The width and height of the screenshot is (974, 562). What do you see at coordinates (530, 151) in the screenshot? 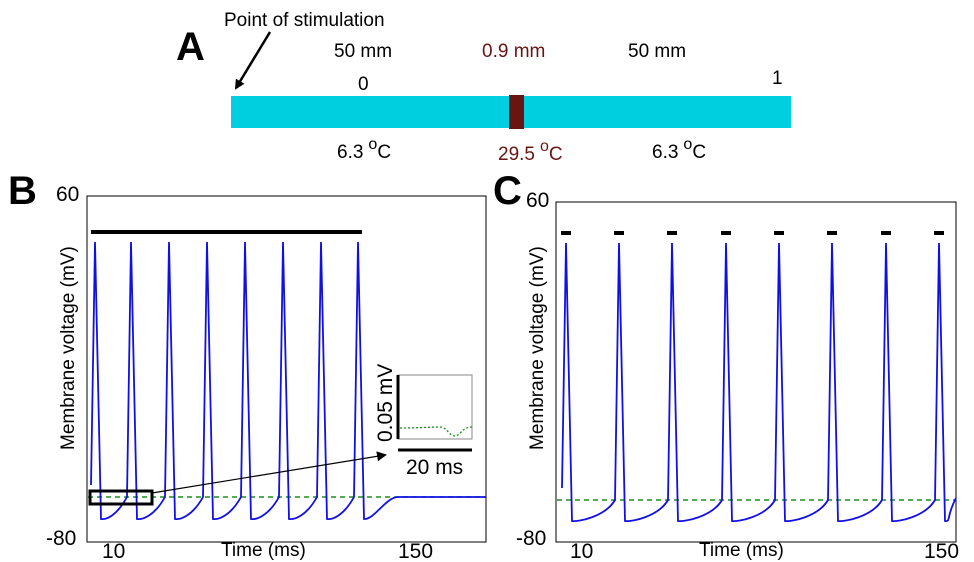
I see `heated-temperature: 29.5 oC` at bounding box center [530, 151].